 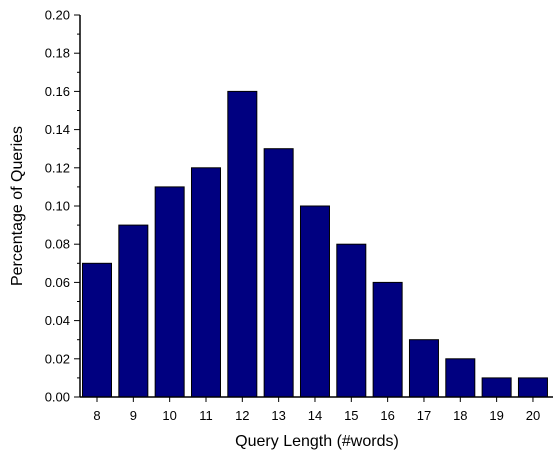 I want to click on x-axis-title: Query Length (#words), so click(x=317, y=441).